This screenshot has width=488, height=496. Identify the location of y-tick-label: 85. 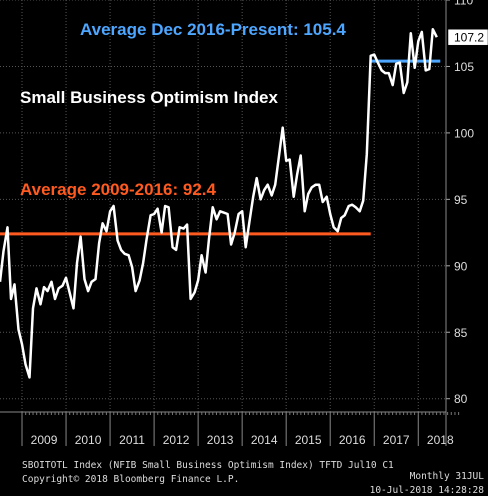
(461, 333).